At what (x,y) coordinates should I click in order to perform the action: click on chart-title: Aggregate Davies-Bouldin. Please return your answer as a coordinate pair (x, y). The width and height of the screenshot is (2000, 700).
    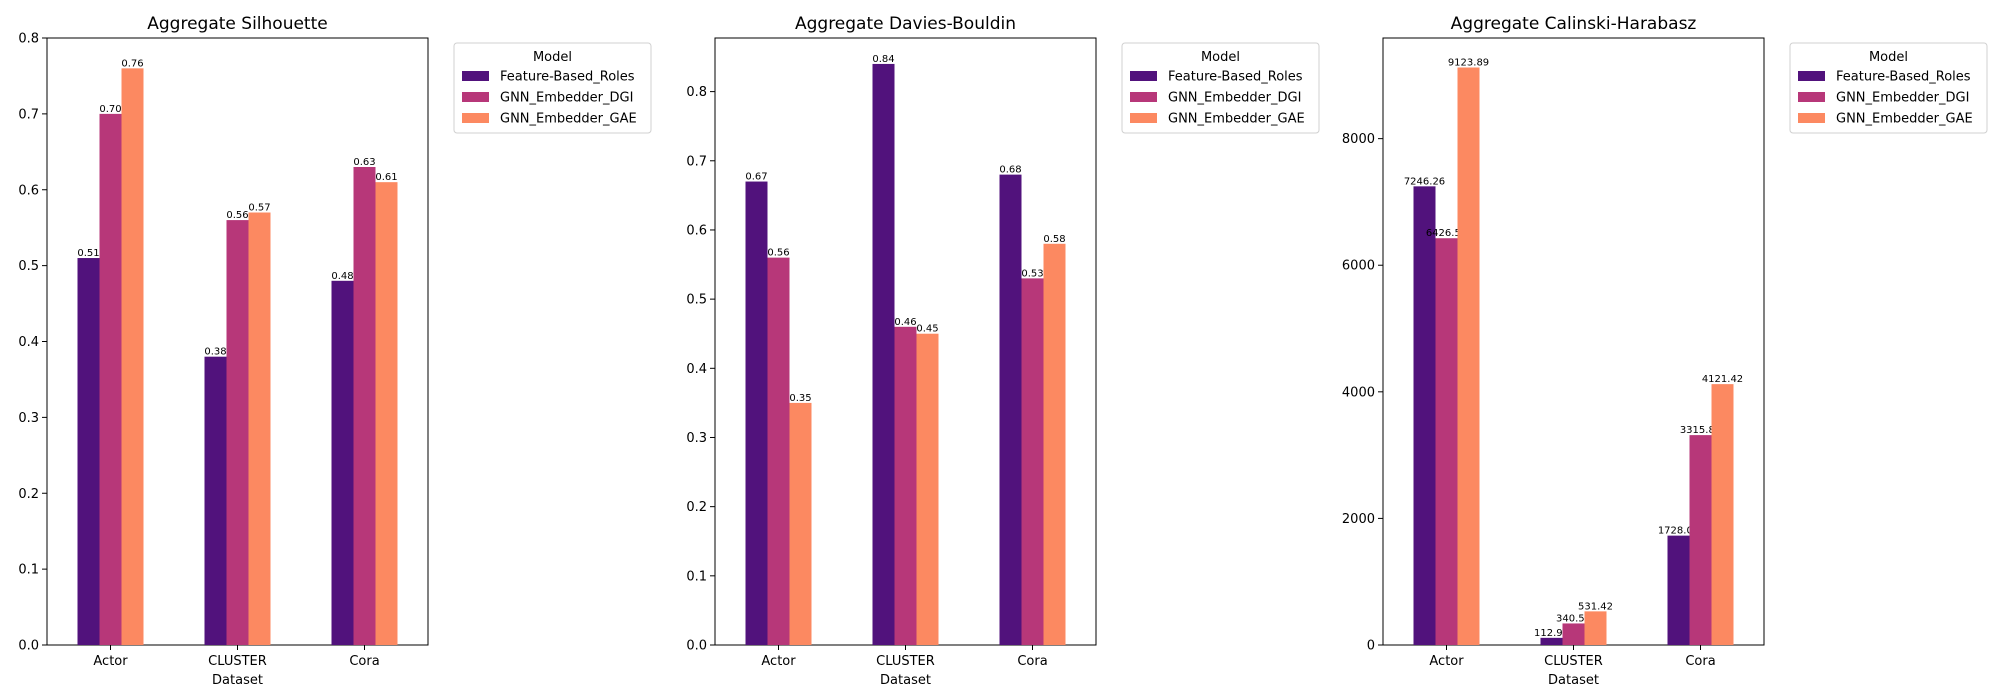
    Looking at the image, I should click on (905, 24).